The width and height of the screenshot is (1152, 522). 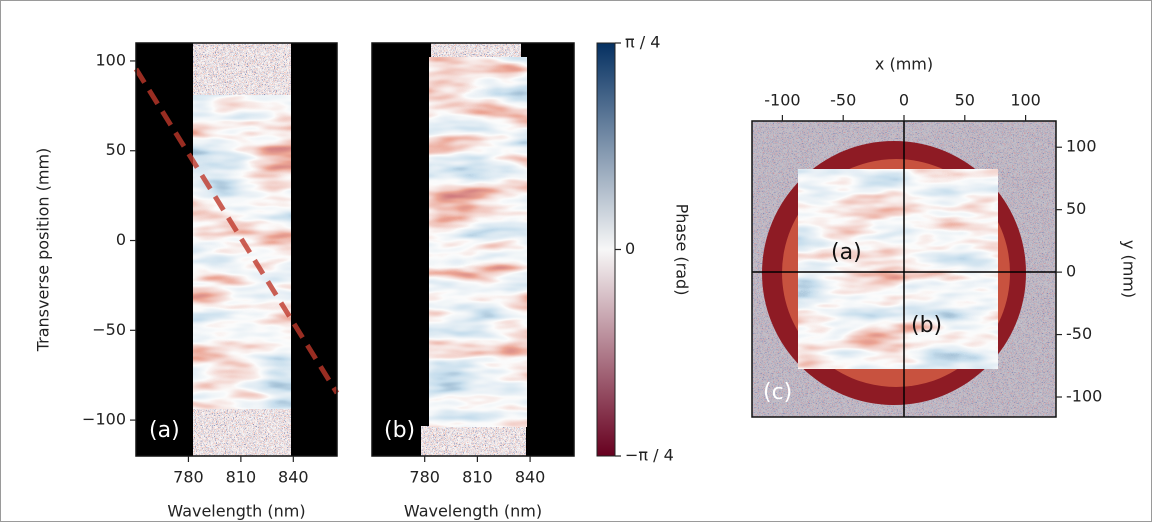 I want to click on position-marker: (b), so click(x=926, y=325).